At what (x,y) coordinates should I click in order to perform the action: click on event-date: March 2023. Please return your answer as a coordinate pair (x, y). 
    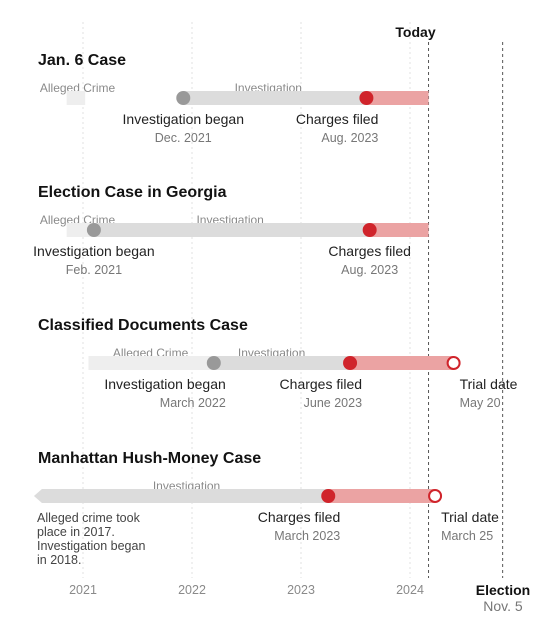
    Looking at the image, I should click on (307, 536).